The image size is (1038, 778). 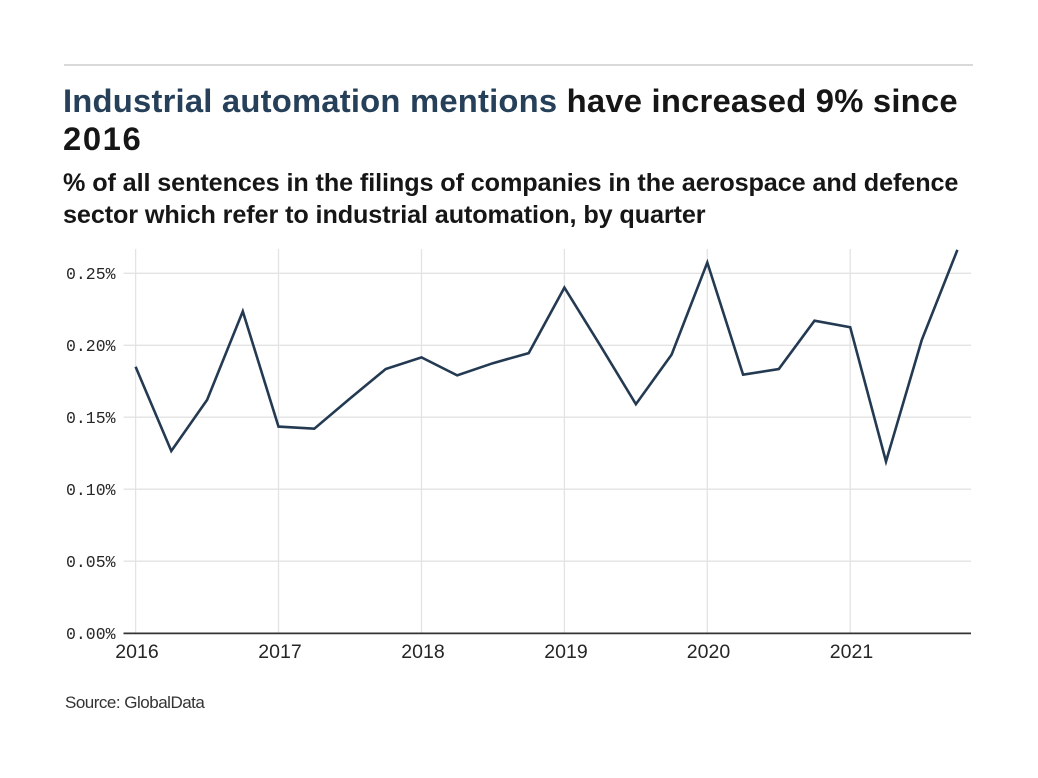 I want to click on svg-text: 0.00%, so click(x=91, y=634).